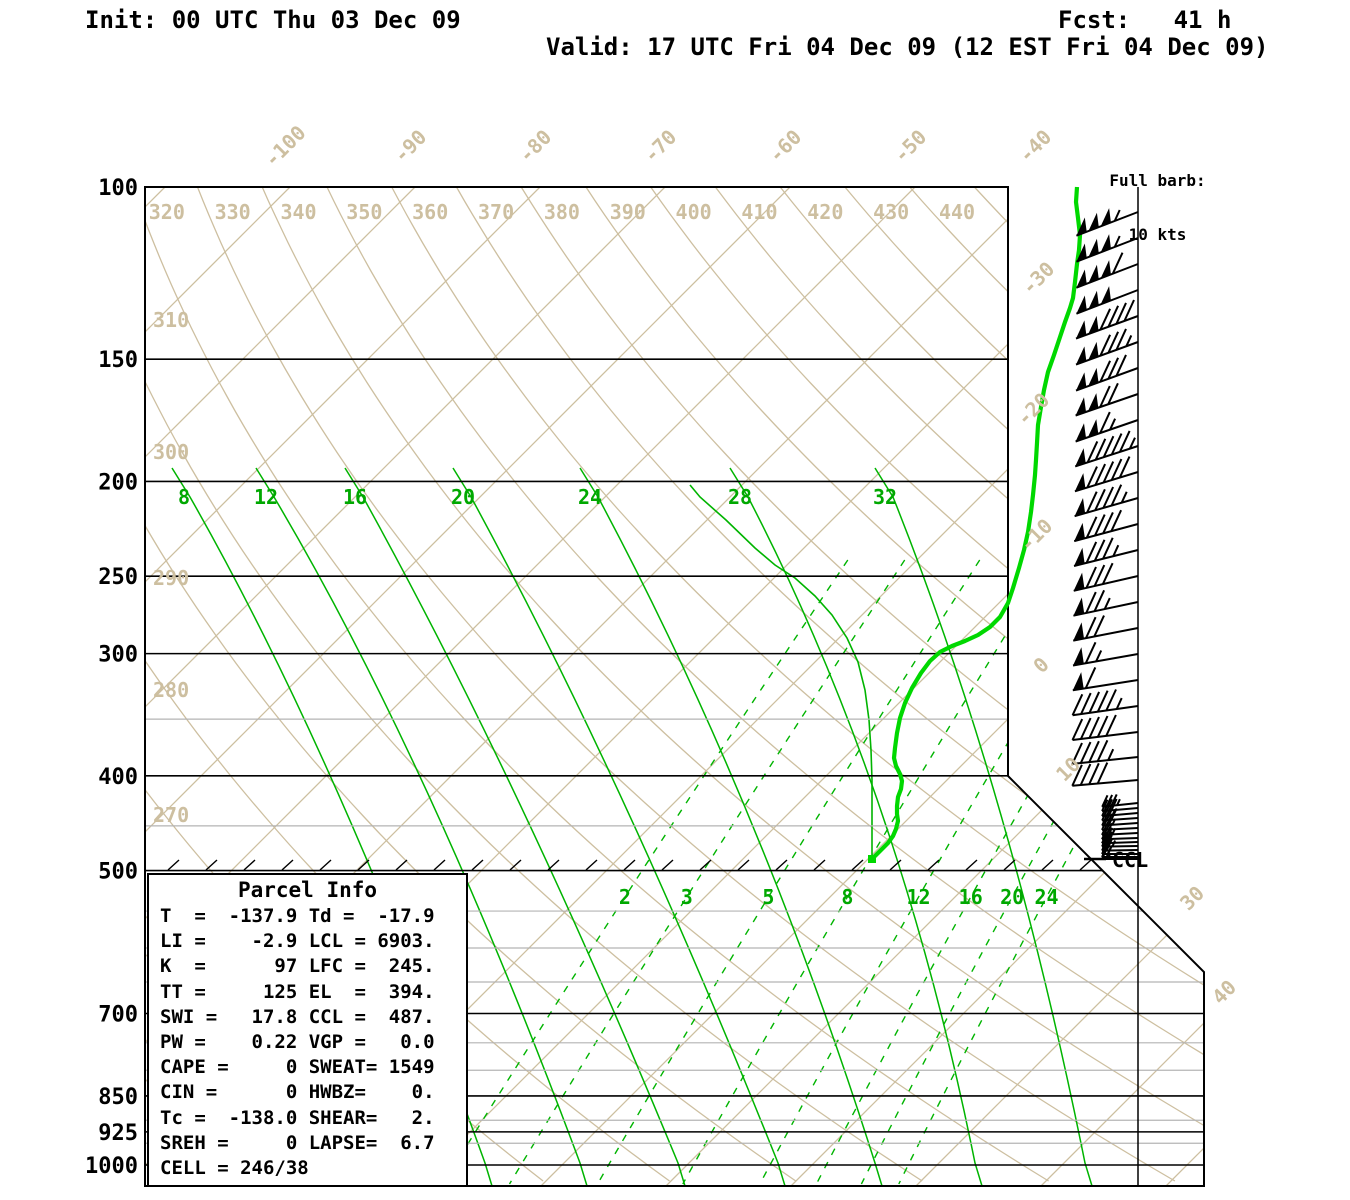 This screenshot has width=1350, height=1200. I want to click on dry-adiabat-left-label: 310, so click(171, 320).